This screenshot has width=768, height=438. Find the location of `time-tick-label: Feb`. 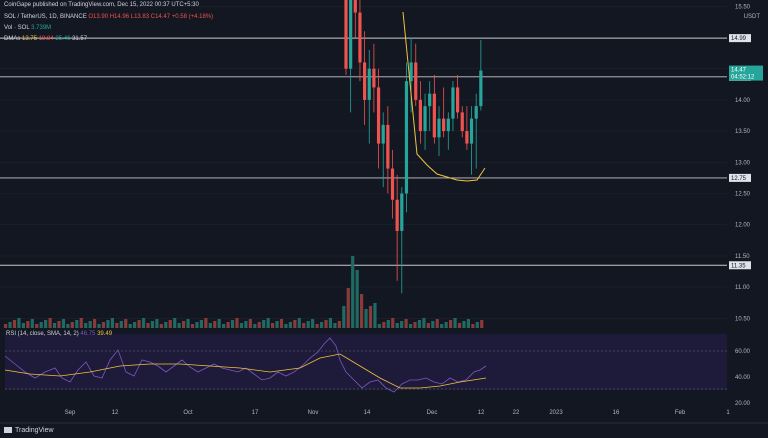

time-tick-label: Feb is located at coordinates (680, 413).